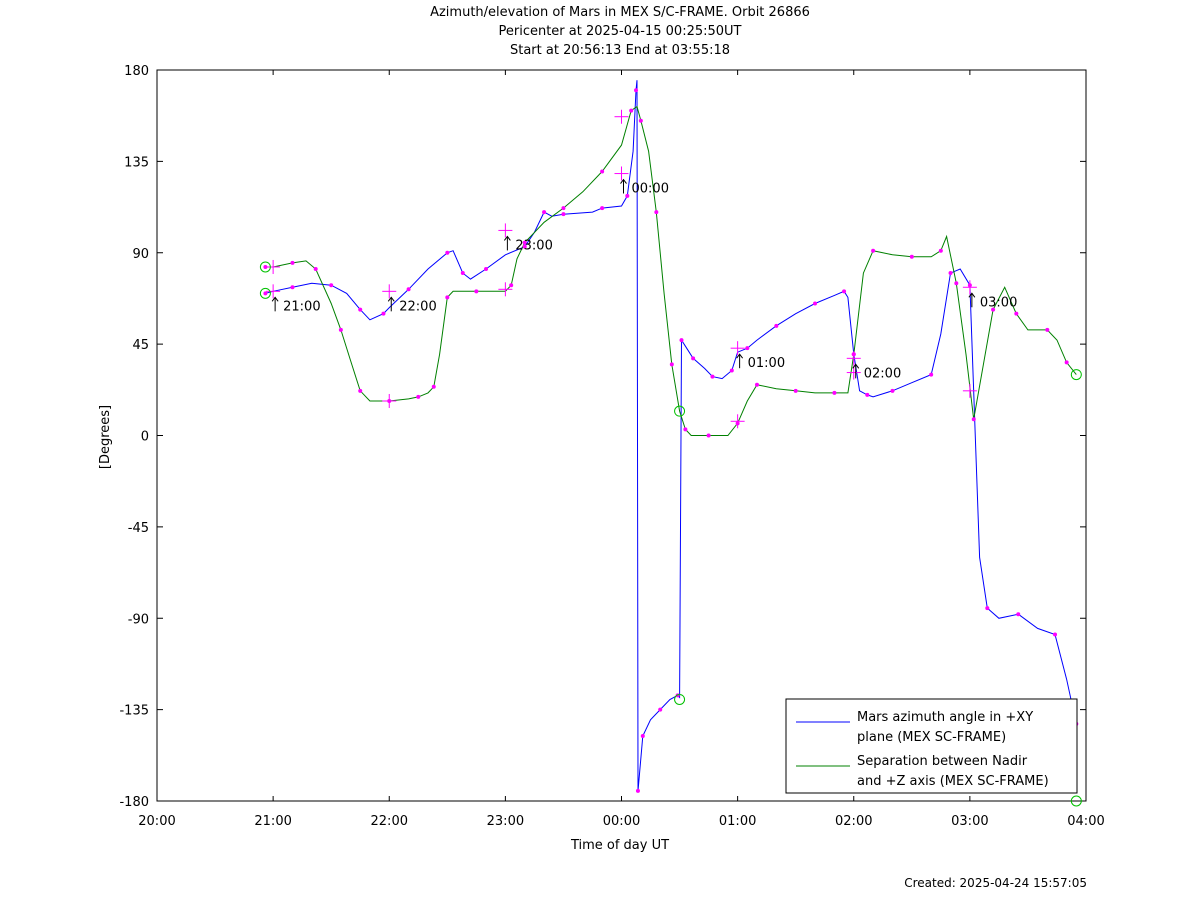 This screenshot has width=1200, height=901. I want to click on time-annotation-5: 02:00, so click(876, 372).